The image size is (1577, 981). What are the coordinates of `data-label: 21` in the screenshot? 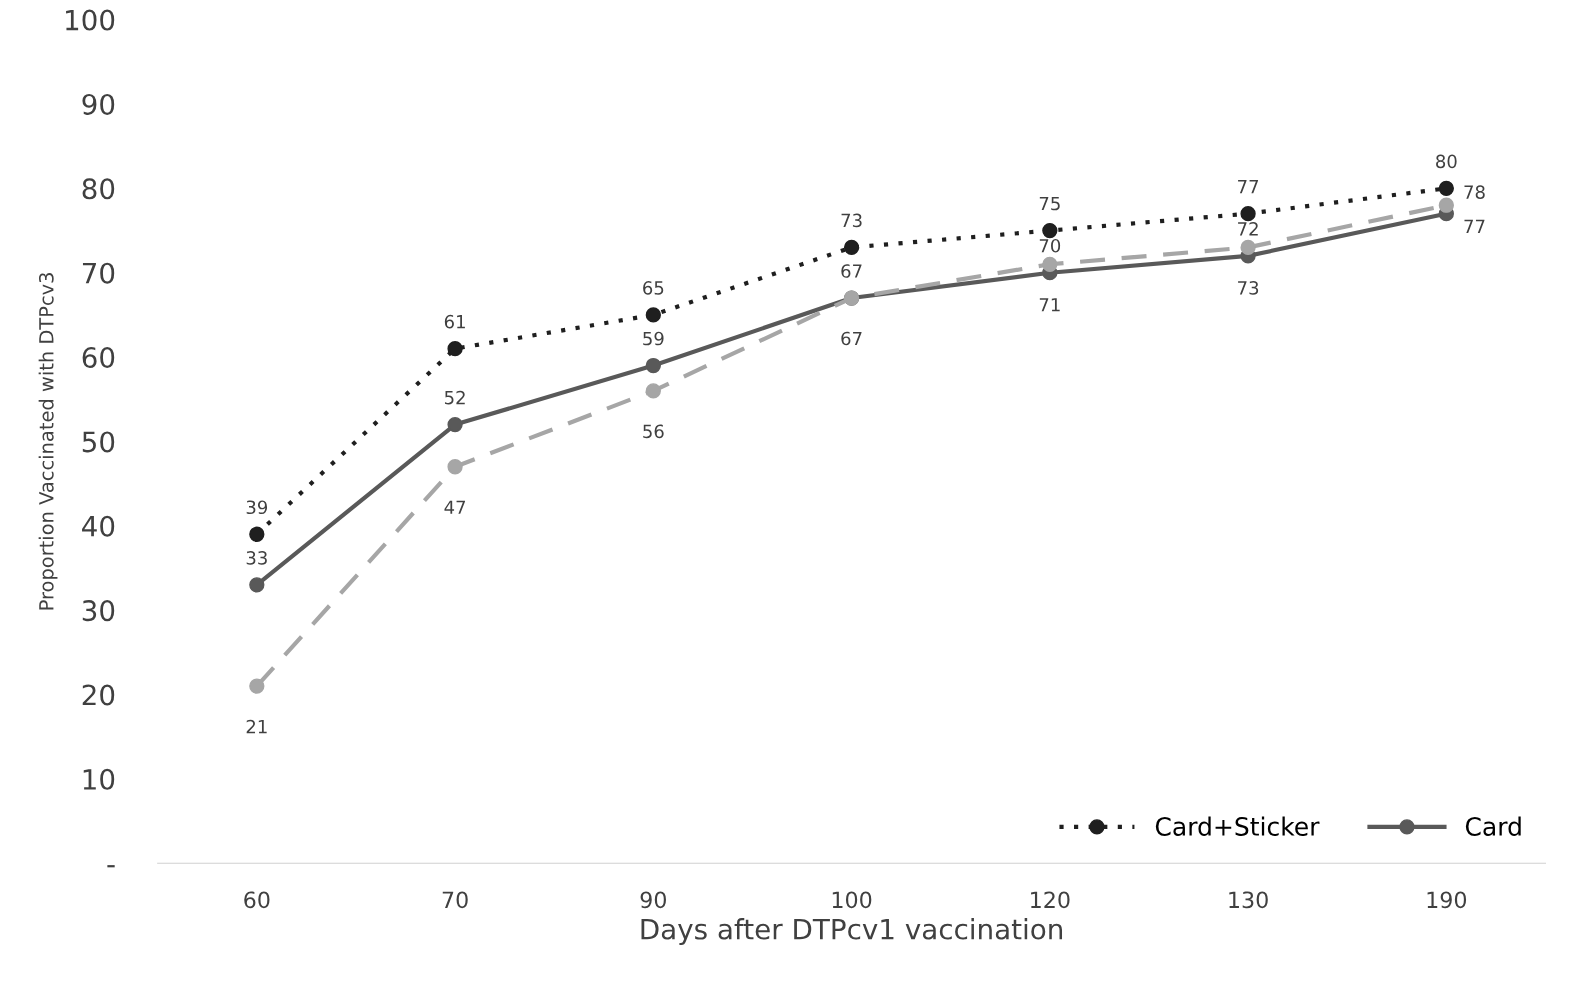 It's located at (256, 726).